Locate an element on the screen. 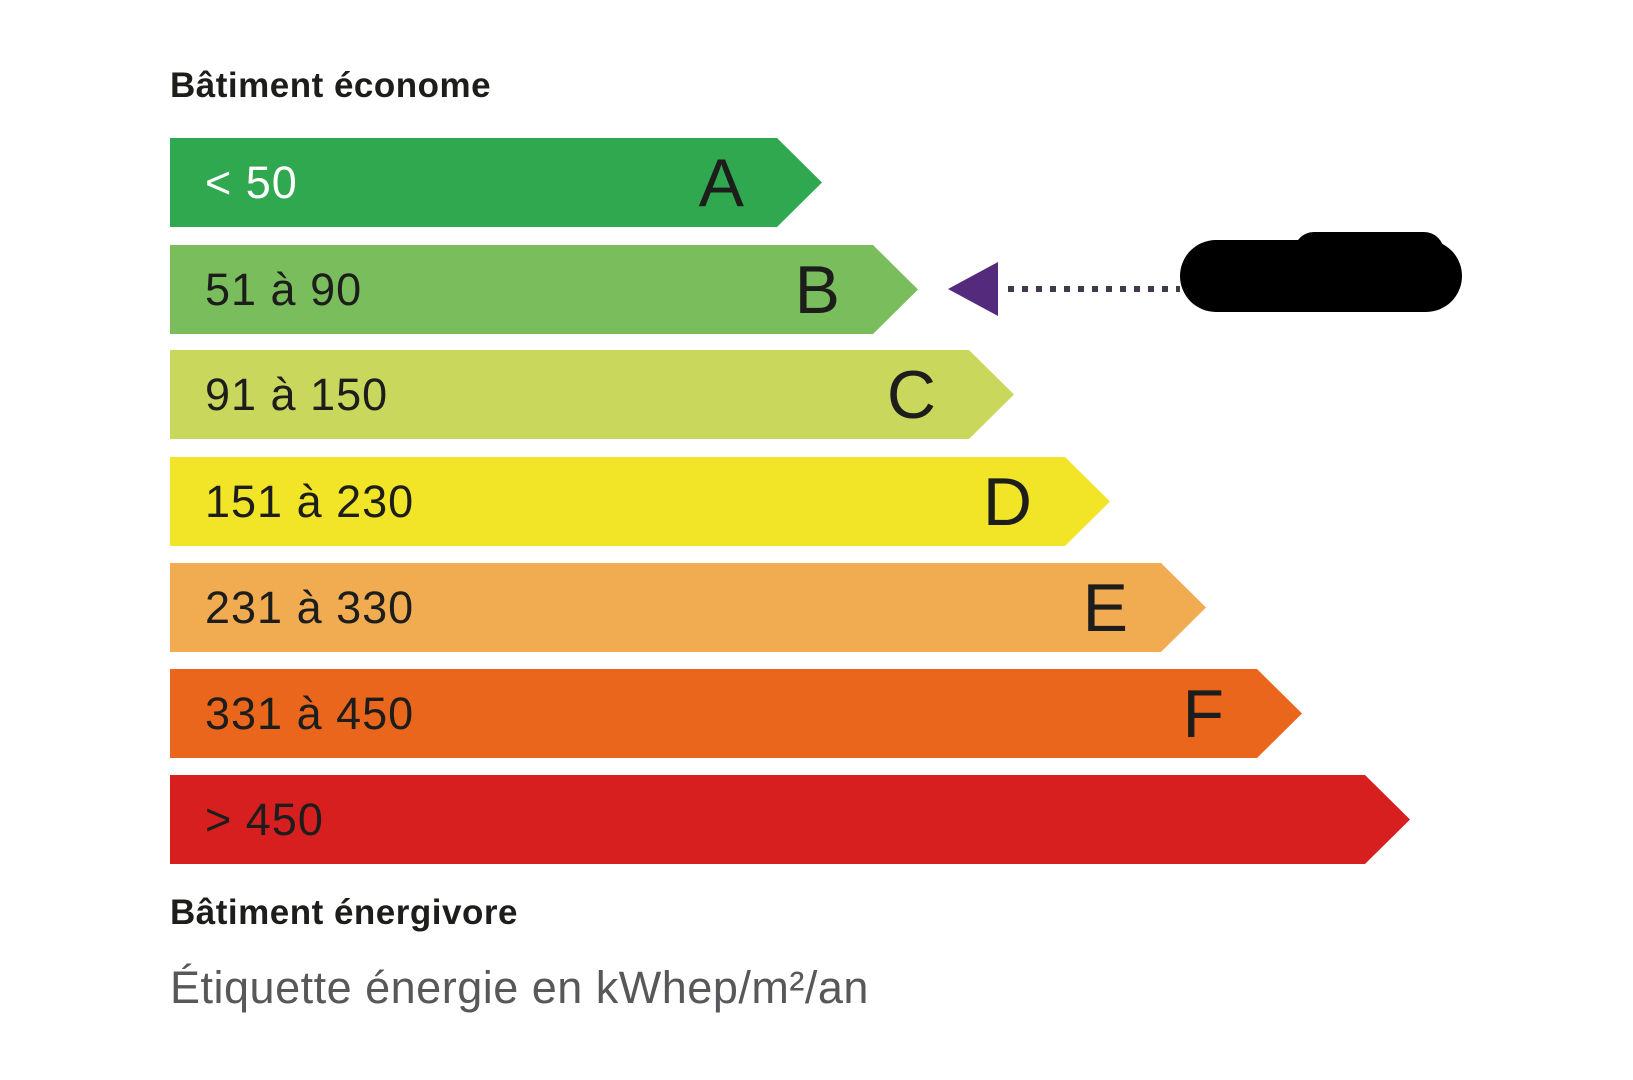 Image resolution: width=1633 pixels, height=1080 pixels. dotted-connector-line is located at coordinates (1094, 289).